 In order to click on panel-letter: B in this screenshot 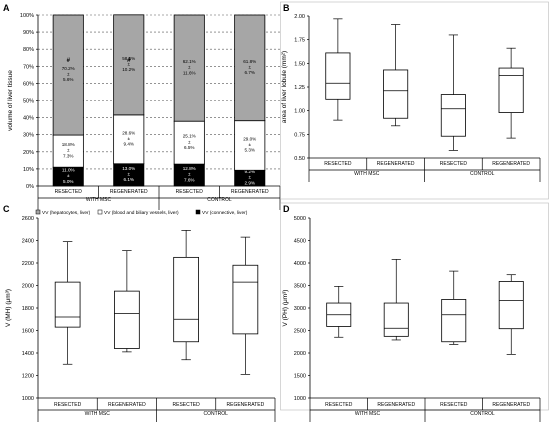, I will do `click(286, 8)`.